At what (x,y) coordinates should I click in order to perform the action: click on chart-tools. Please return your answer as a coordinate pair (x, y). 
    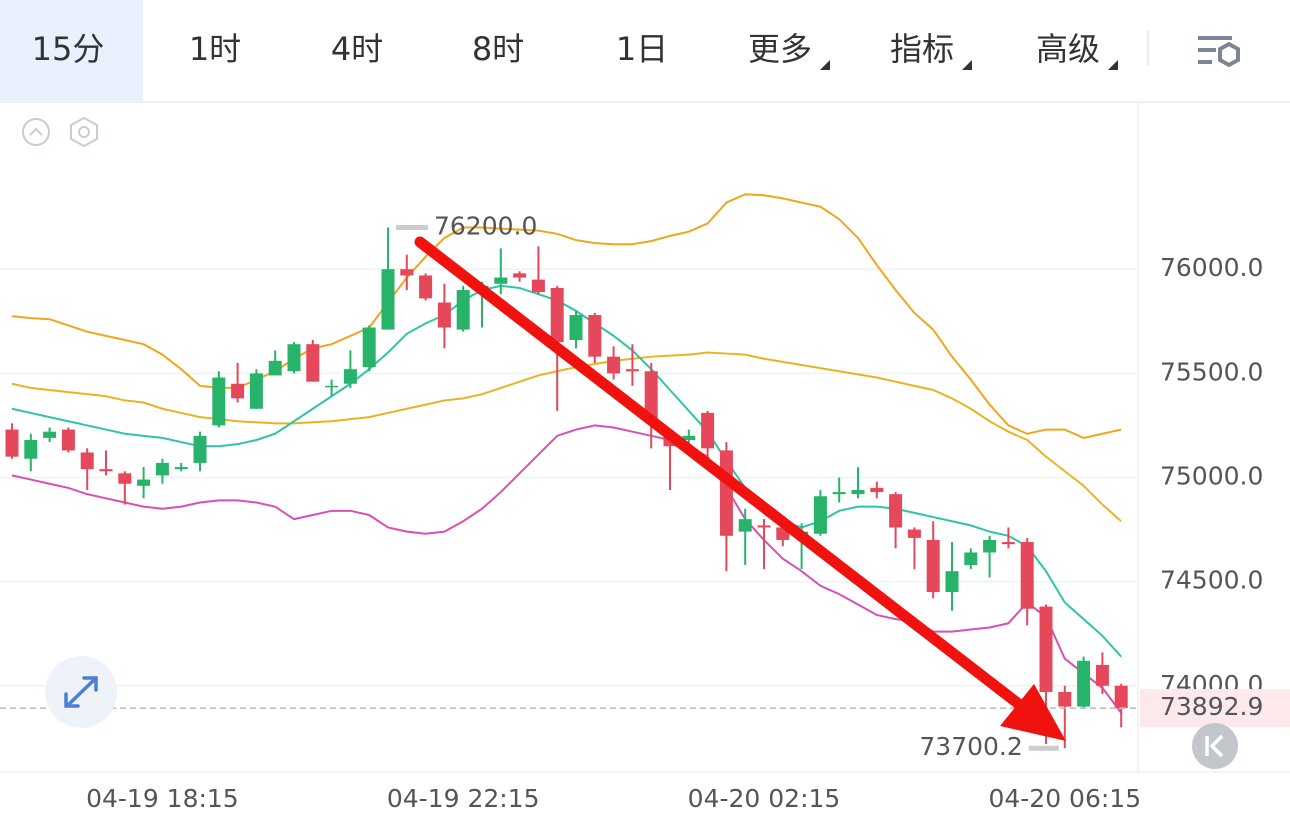
    Looking at the image, I should click on (60, 132).